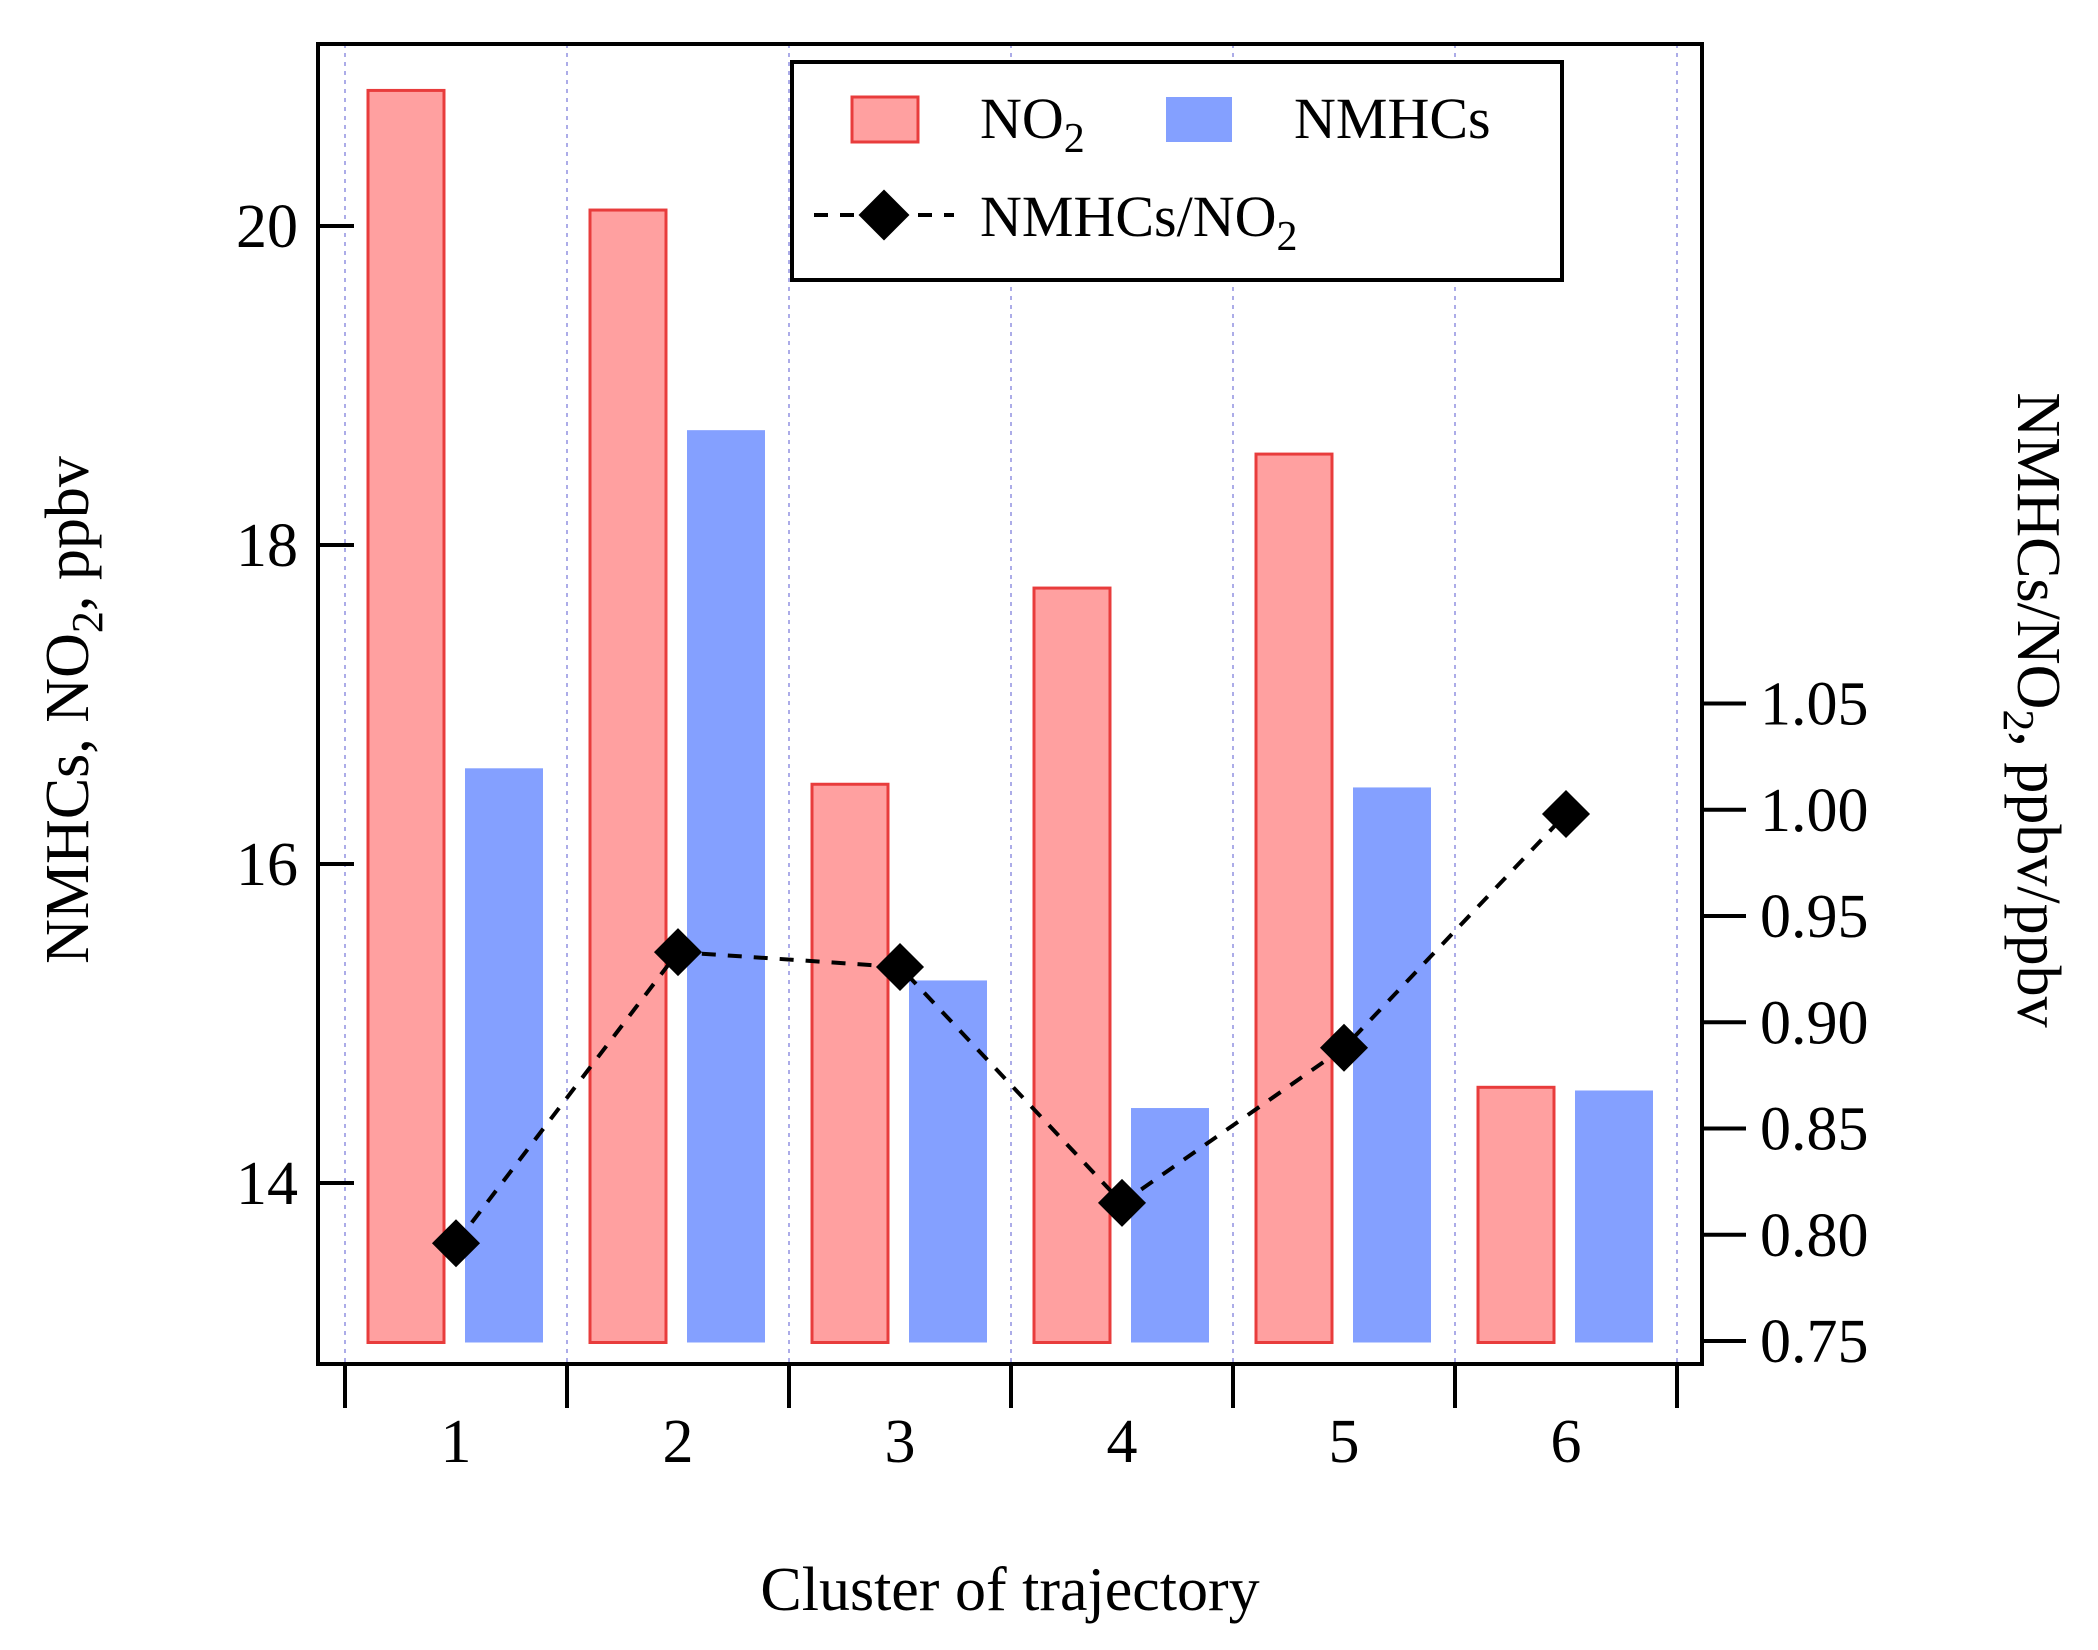 This screenshot has width=2098, height=1650. I want to click on right-tick-label: 0.95, so click(1814, 917).